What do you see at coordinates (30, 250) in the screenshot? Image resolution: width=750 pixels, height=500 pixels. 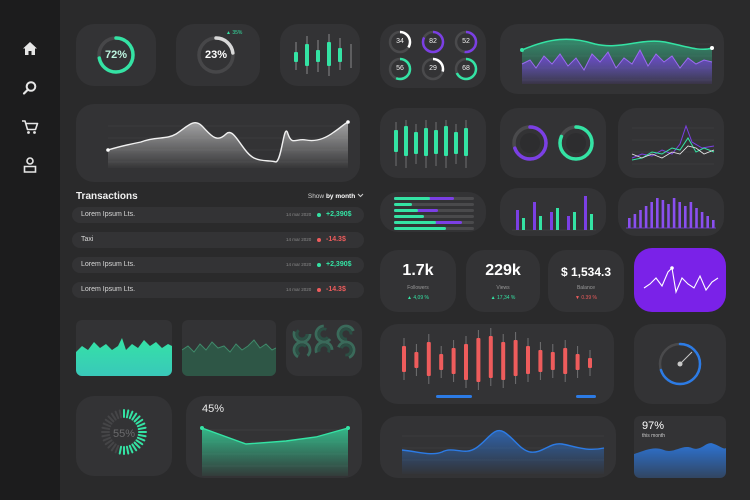 I see `sidebar` at bounding box center [30, 250].